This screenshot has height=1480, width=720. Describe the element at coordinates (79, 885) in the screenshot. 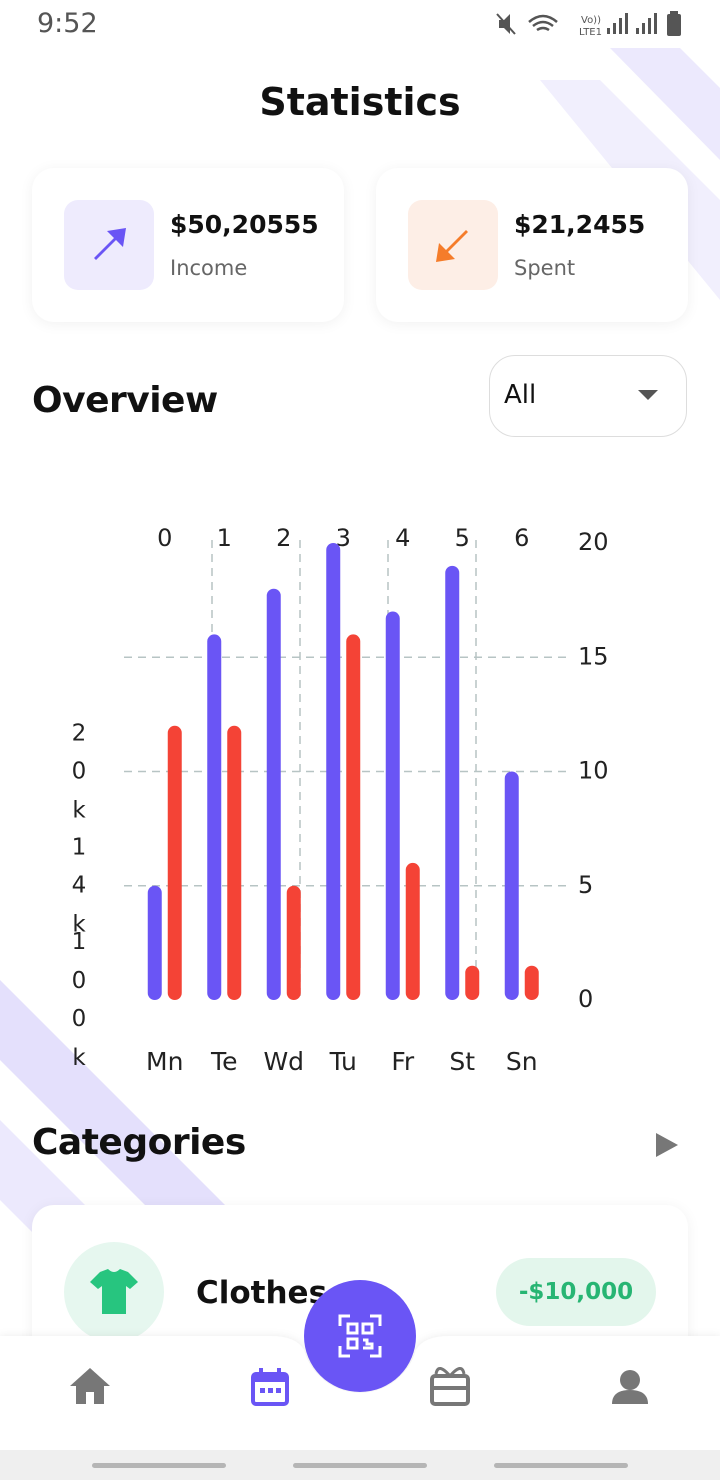

I see `y-tick-label: 14k` at that location.